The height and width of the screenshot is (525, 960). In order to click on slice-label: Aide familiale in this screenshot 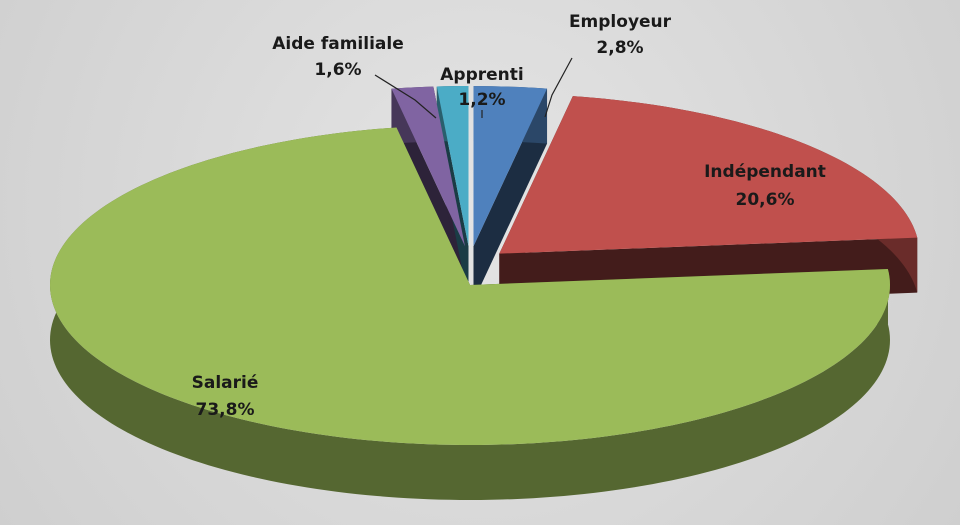, I will do `click(338, 44)`.